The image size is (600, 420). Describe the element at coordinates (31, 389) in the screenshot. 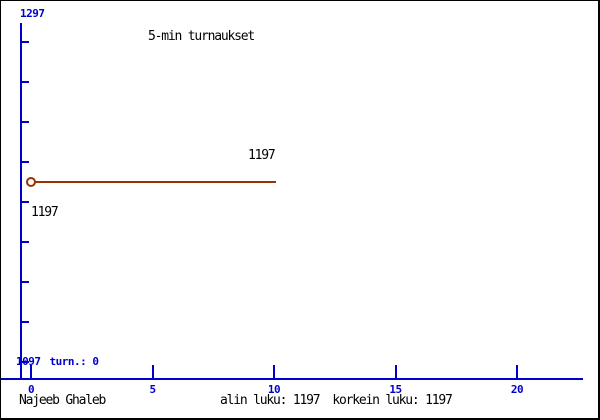

I see `x-axis-tick-label: 0` at that location.